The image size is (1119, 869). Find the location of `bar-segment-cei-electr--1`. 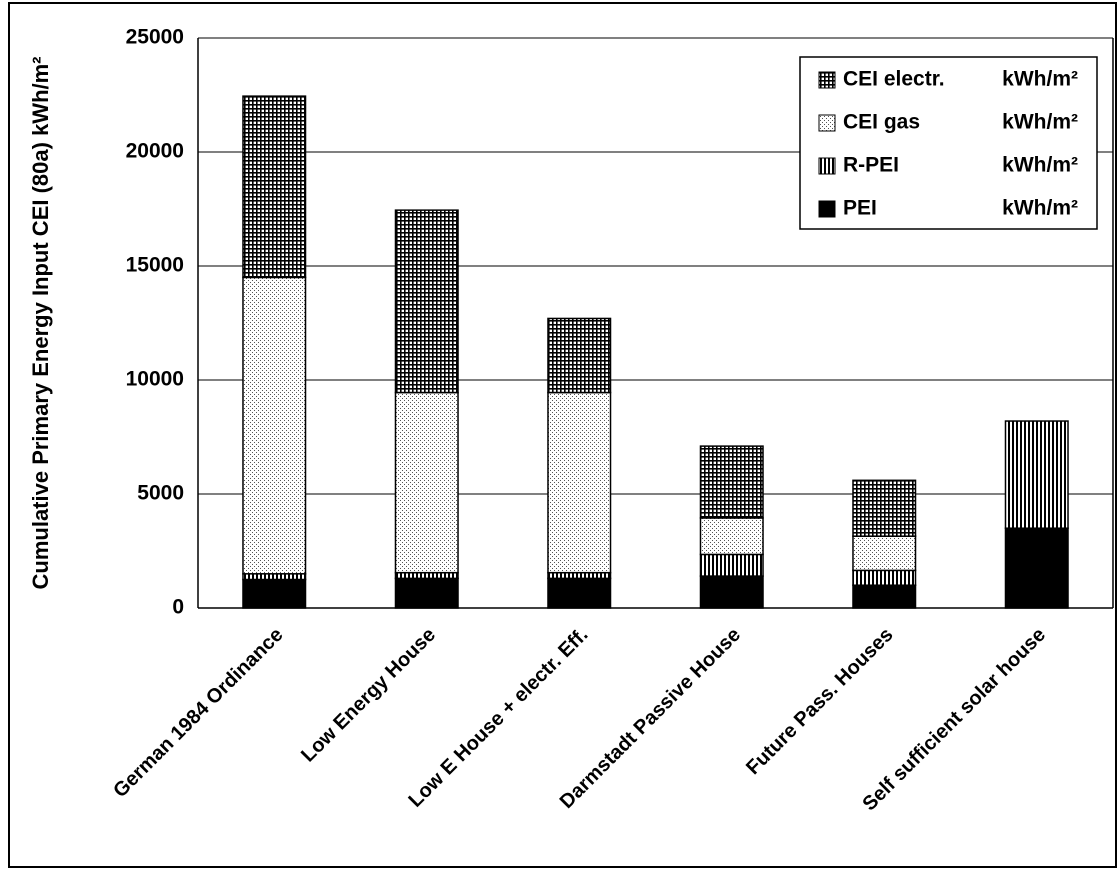

bar-segment-cei-electr--1 is located at coordinates (426, 301).